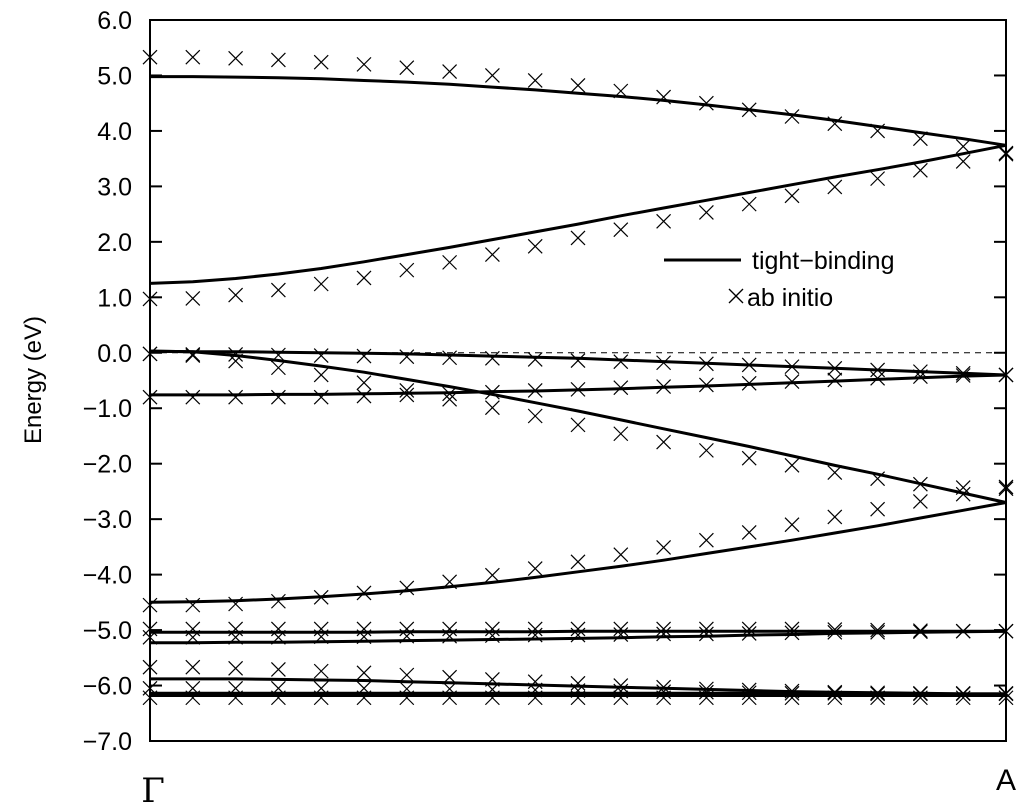 This screenshot has width=1024, height=812. What do you see at coordinates (114, 354) in the screenshot?
I see `y-tick-label: 0.0` at bounding box center [114, 354].